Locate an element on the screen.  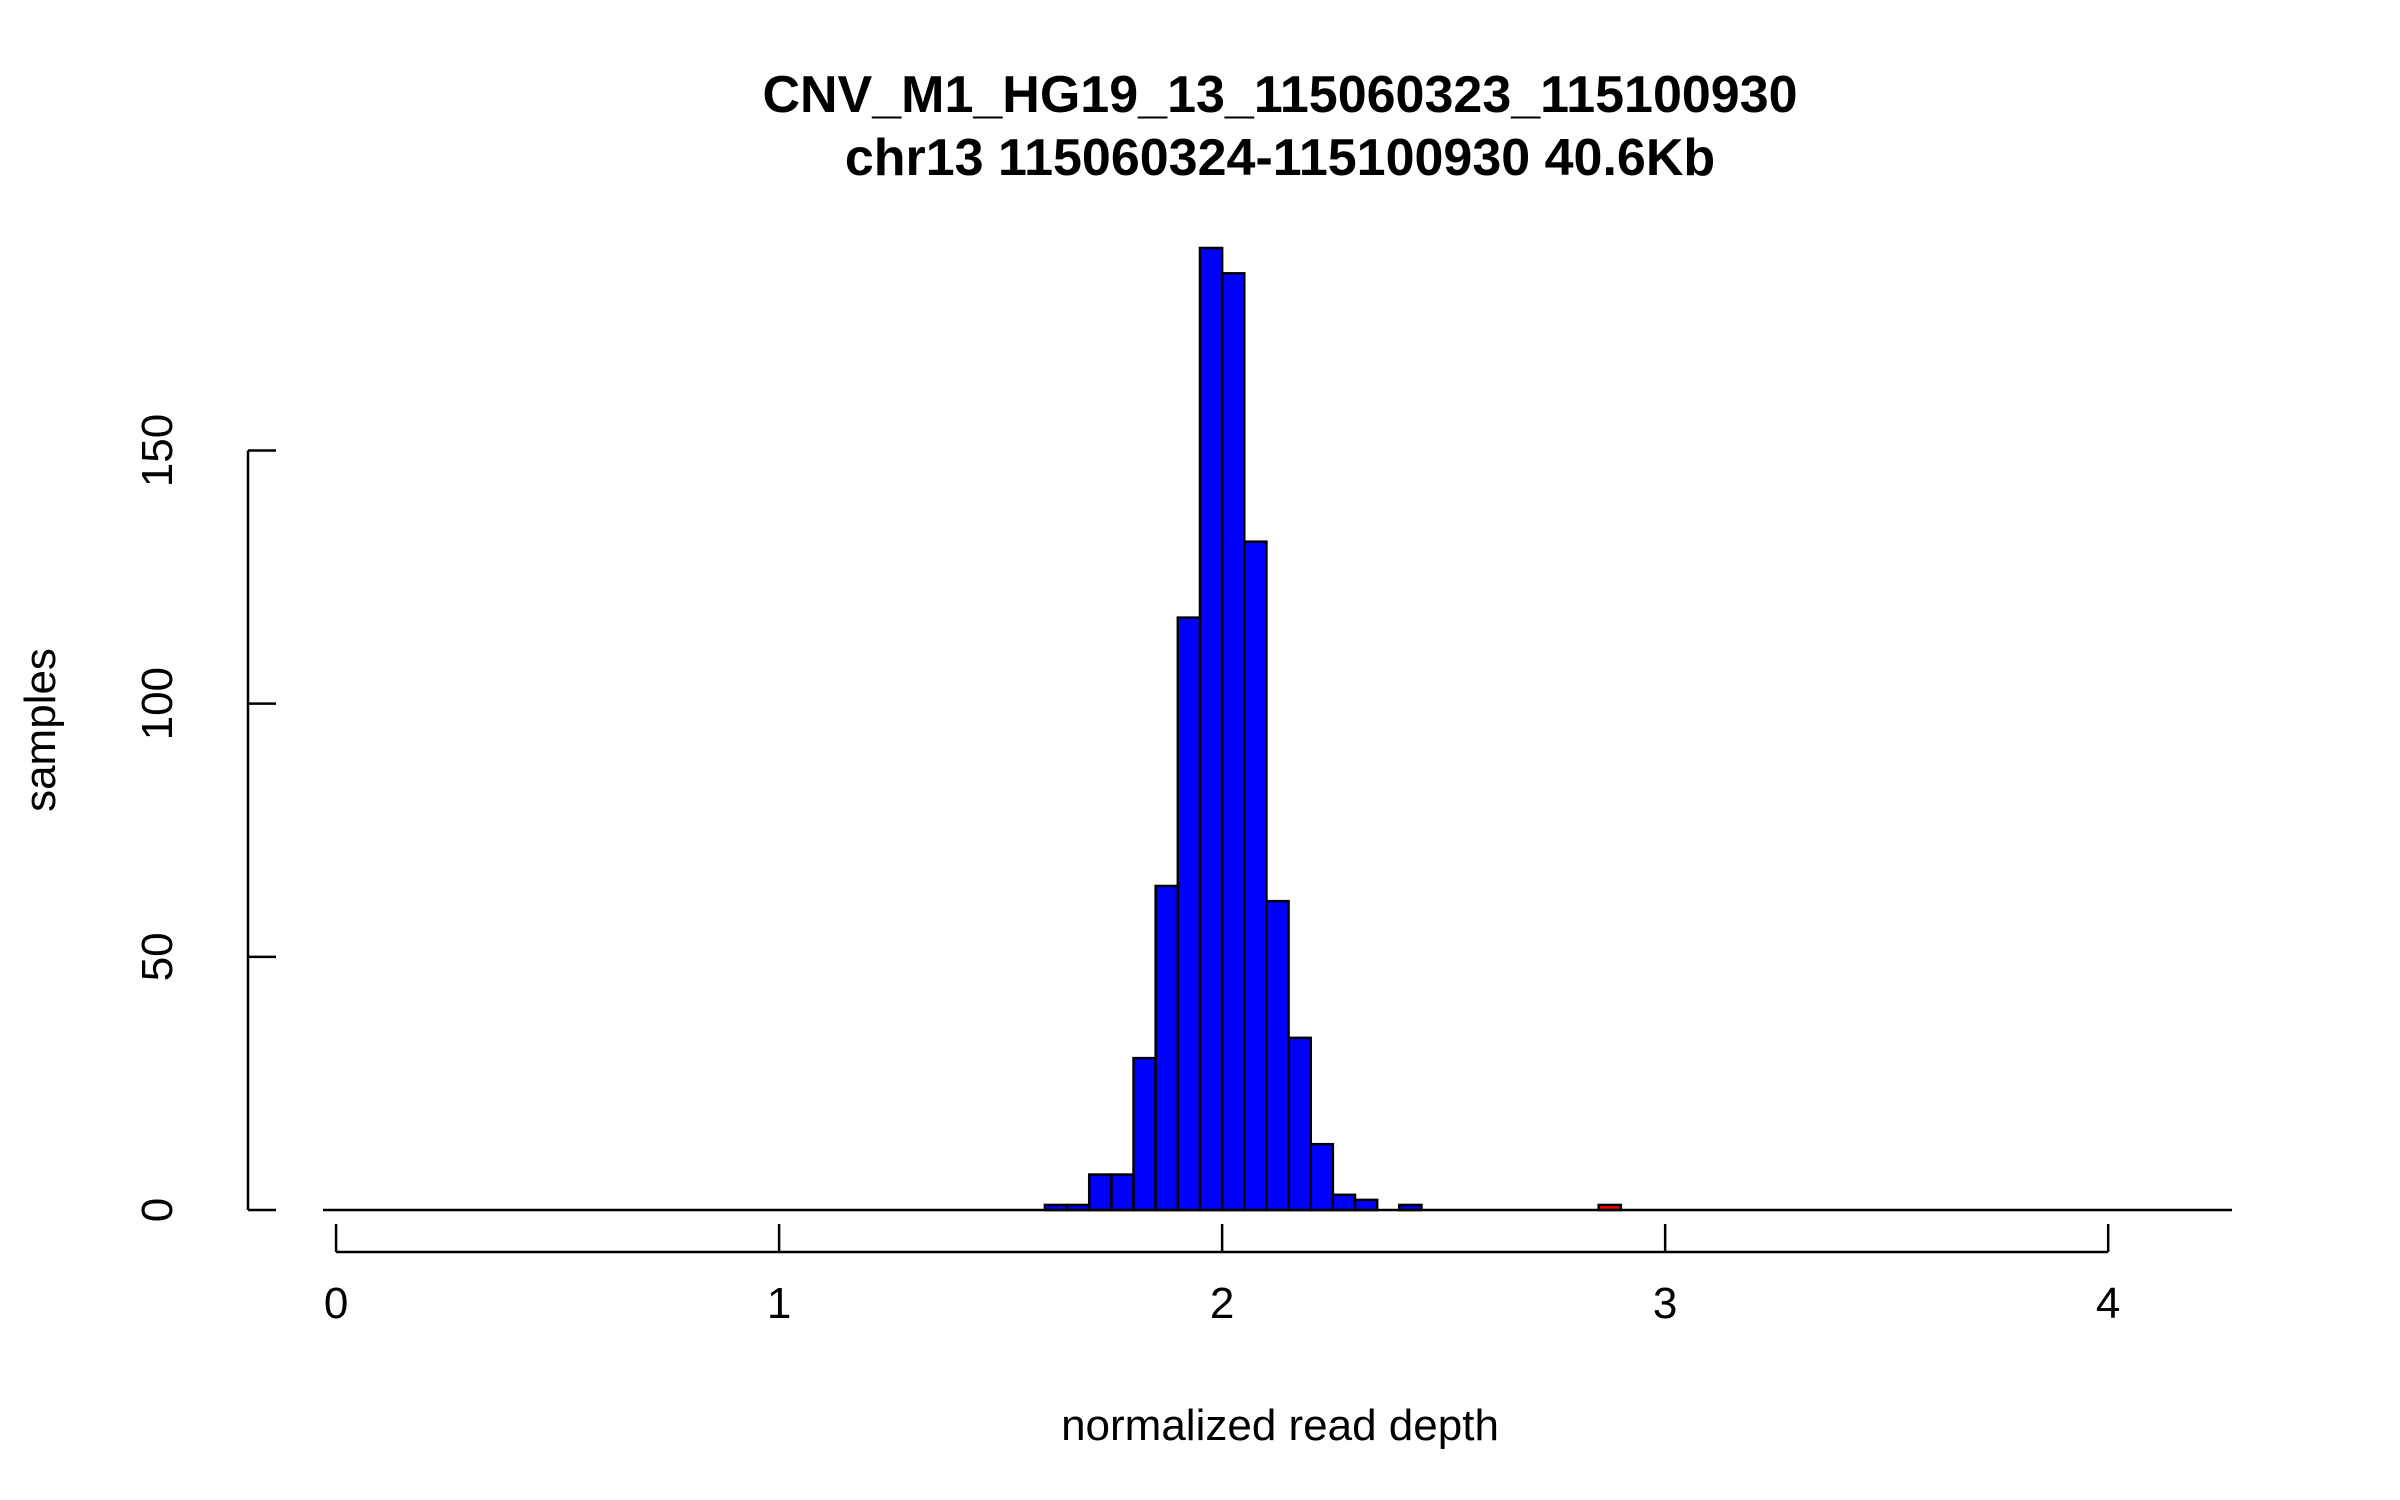
y-tick-label: 50 is located at coordinates (157, 956).